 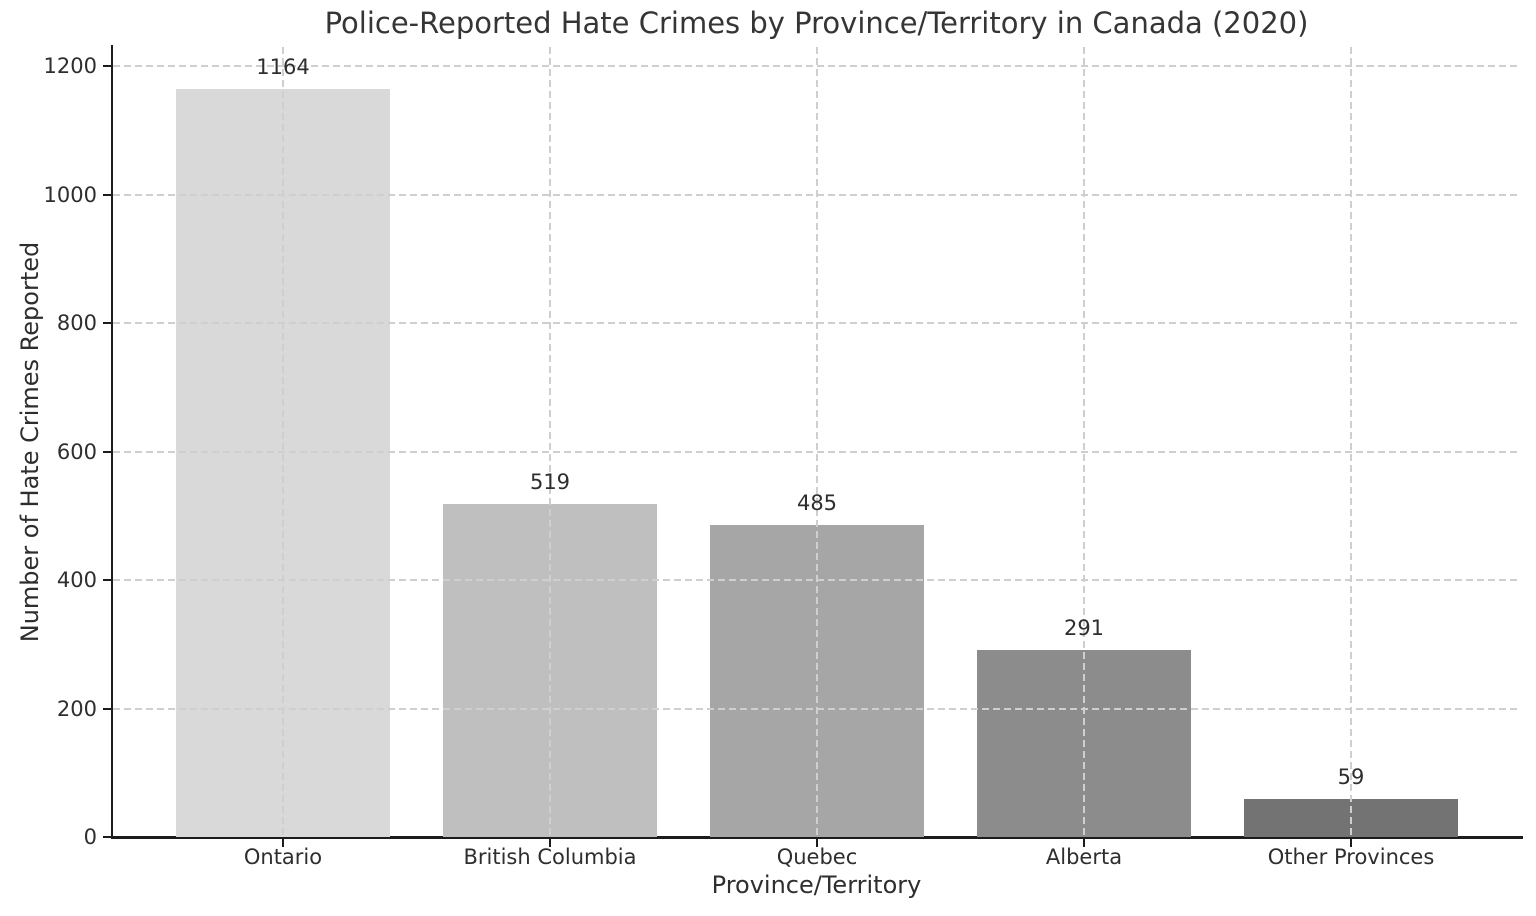 What do you see at coordinates (1084, 628) in the screenshot?
I see `value-label-alberta: 291` at bounding box center [1084, 628].